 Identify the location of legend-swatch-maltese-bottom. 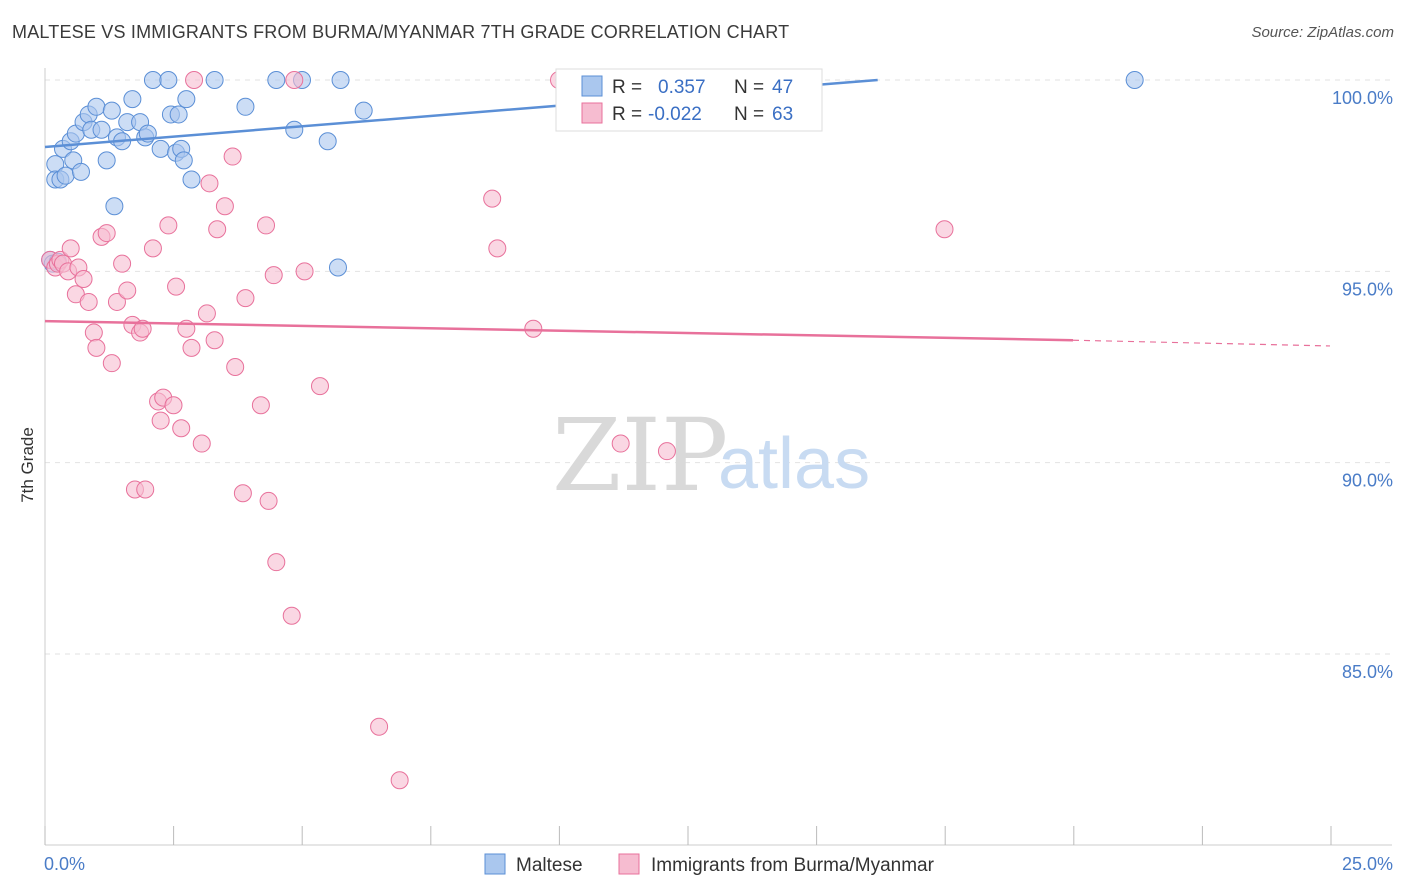
(495, 864).